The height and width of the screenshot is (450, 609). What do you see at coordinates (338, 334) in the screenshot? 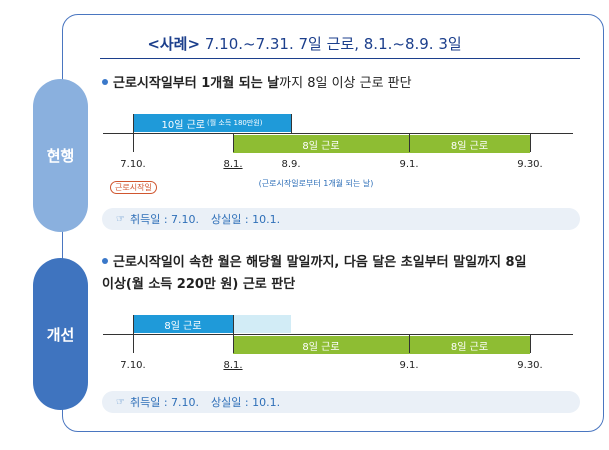
I see `improve-timeline-axis` at bounding box center [338, 334].